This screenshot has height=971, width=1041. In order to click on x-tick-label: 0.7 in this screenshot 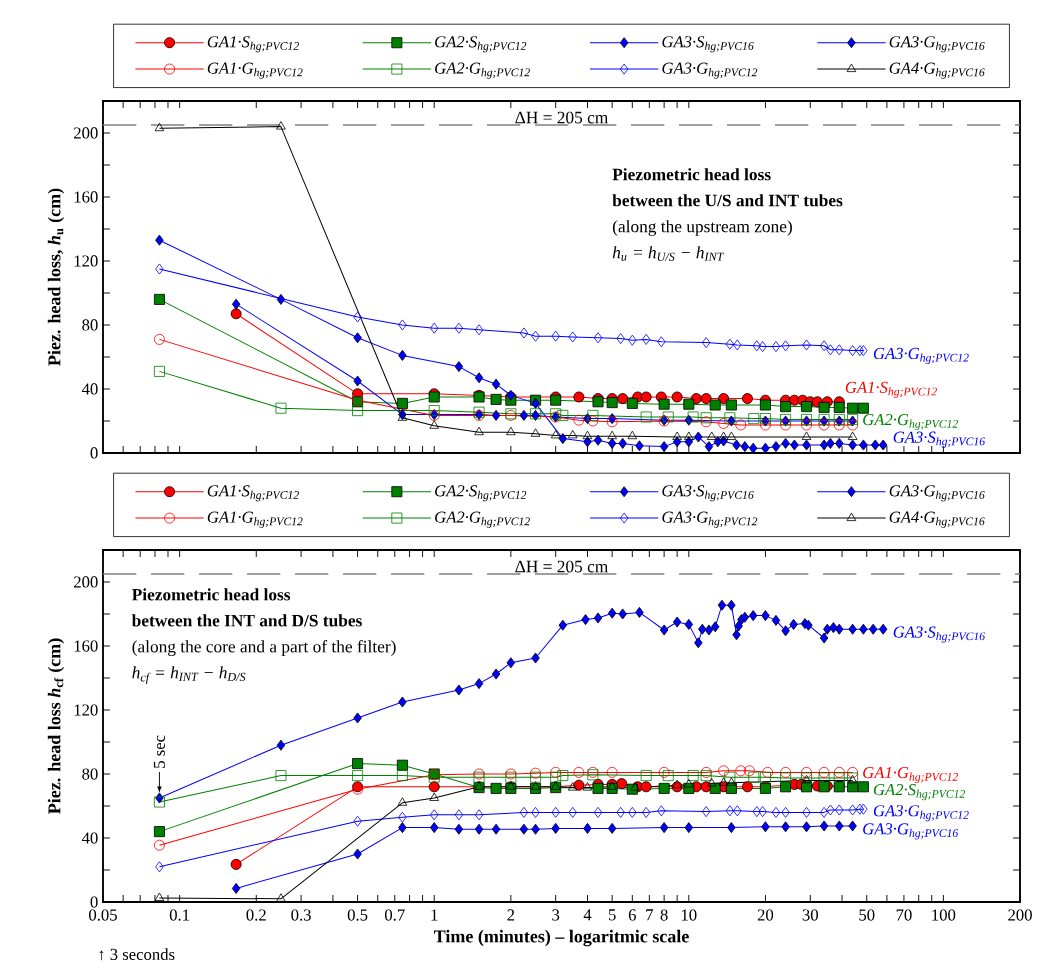, I will do `click(394, 915)`.